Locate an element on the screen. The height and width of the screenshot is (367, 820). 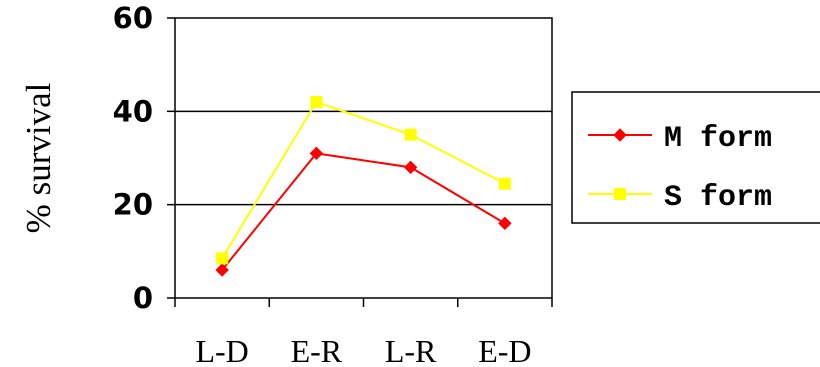
x-tick-label: E-D is located at coordinates (504, 350).